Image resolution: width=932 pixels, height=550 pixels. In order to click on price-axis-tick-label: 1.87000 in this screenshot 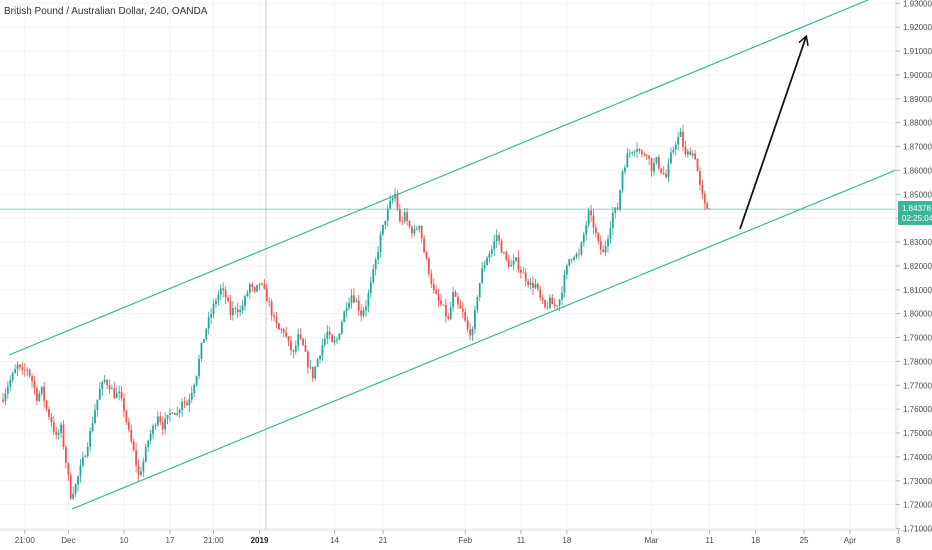, I will do `click(917, 147)`.